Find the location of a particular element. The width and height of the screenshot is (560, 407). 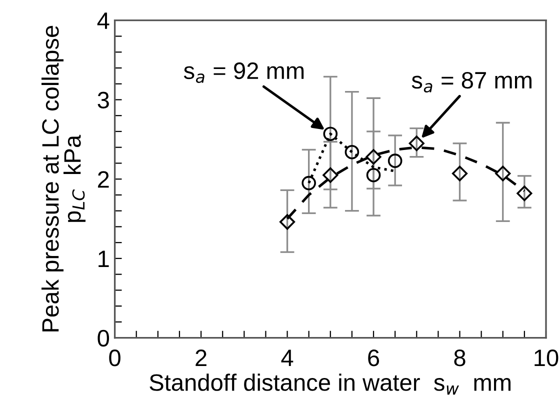

x-tick-label: 10 is located at coordinates (546, 358).